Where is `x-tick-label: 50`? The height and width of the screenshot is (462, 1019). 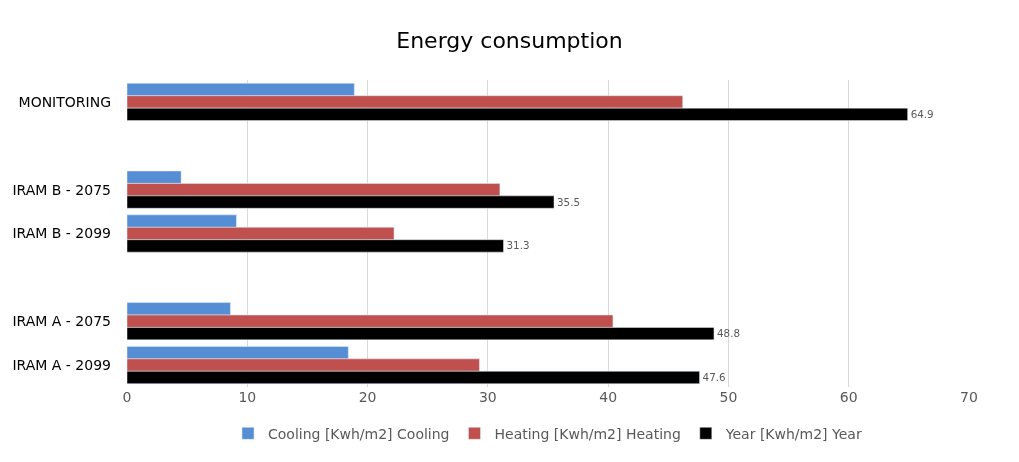 x-tick-label: 50 is located at coordinates (728, 397).